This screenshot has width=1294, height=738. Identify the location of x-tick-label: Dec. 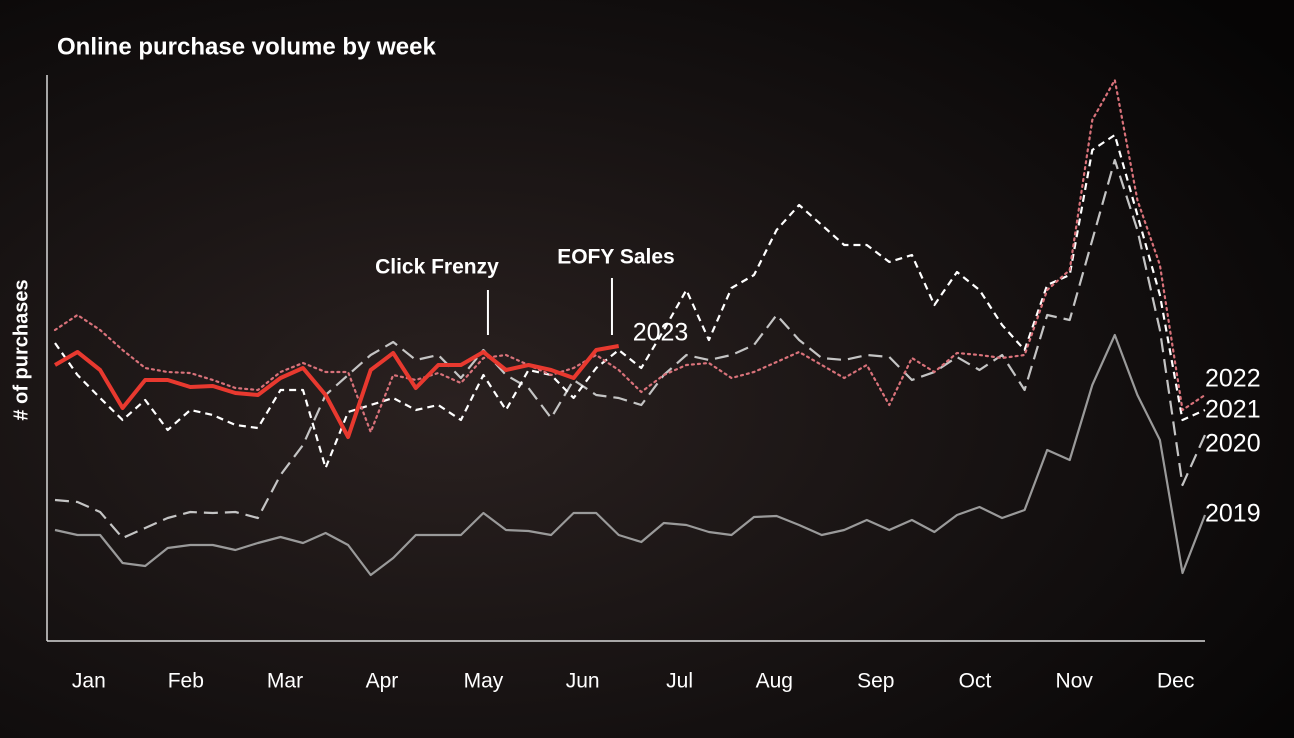
(1175, 681).